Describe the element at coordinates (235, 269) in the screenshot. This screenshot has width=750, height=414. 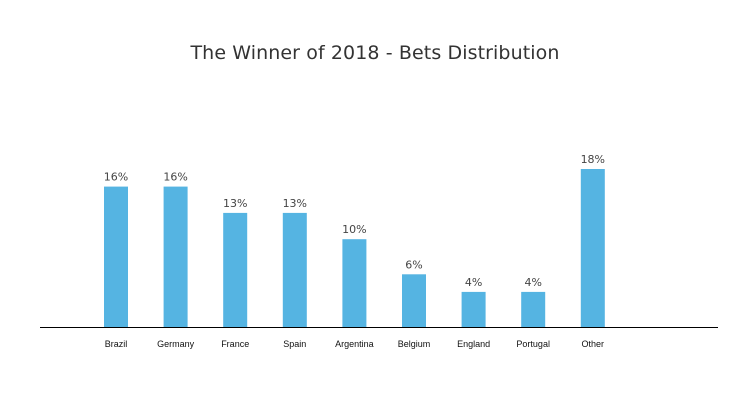
I see `bar-france` at that location.